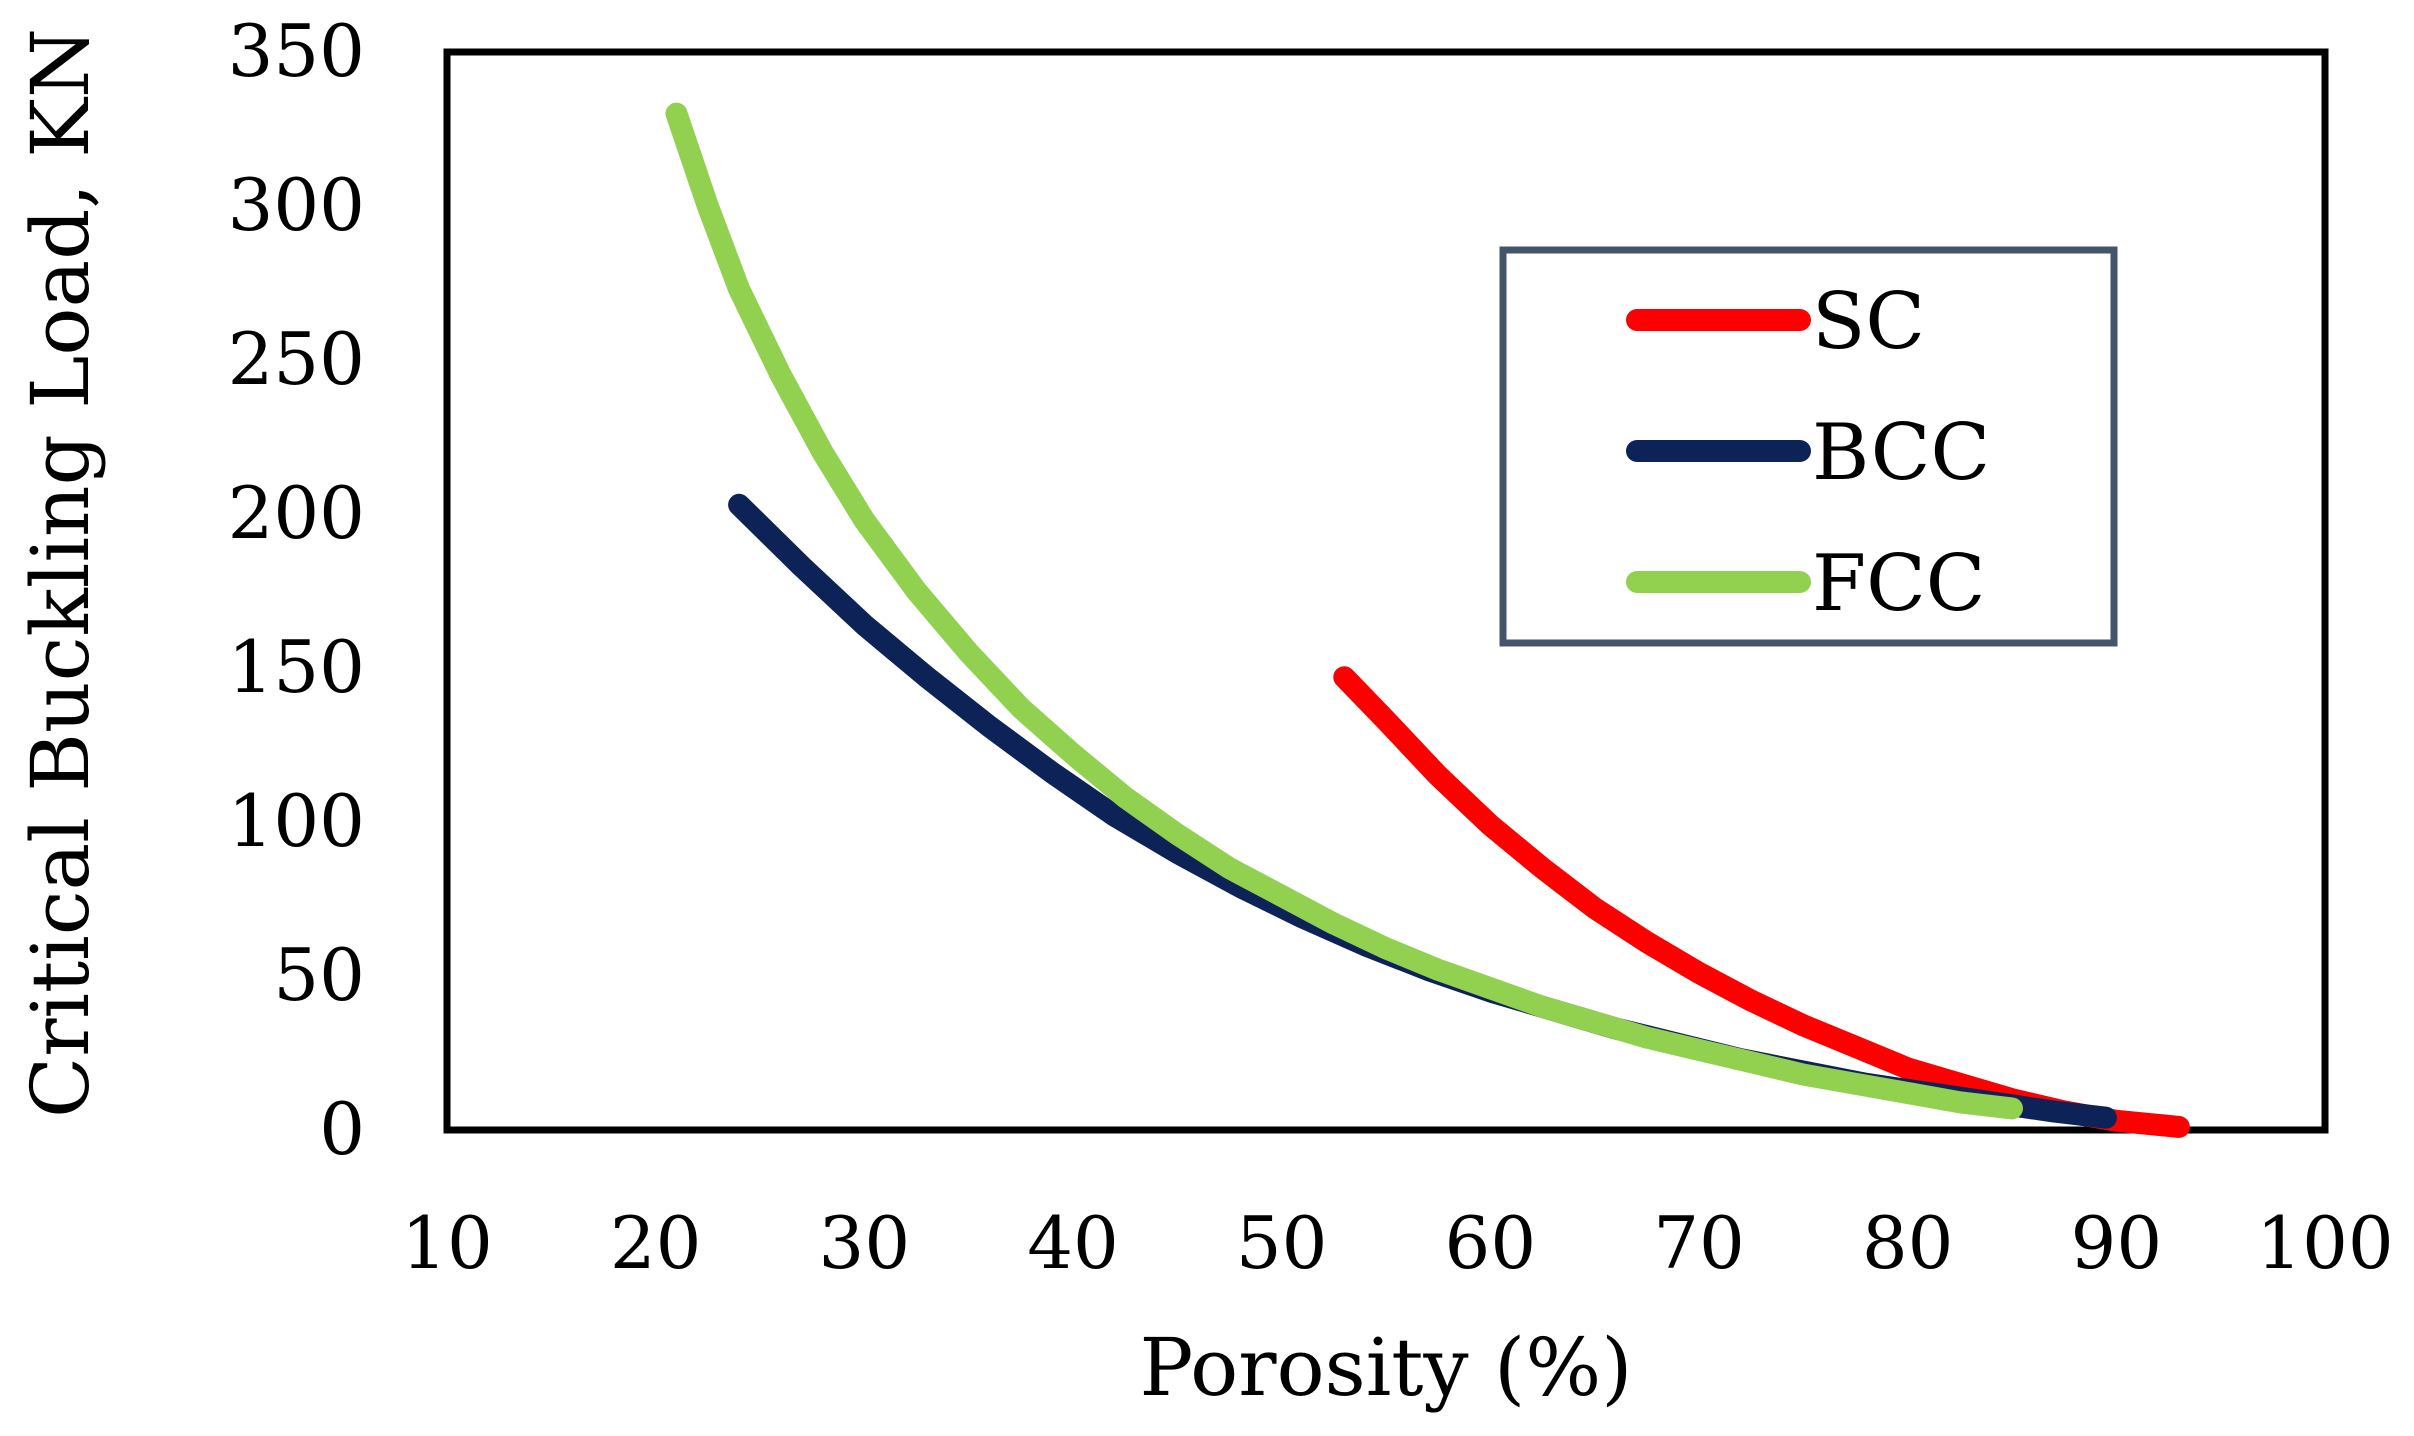 The height and width of the screenshot is (1436, 2414). Describe the element at coordinates (342, 1129) in the screenshot. I see `y-tick-label: 0` at that location.